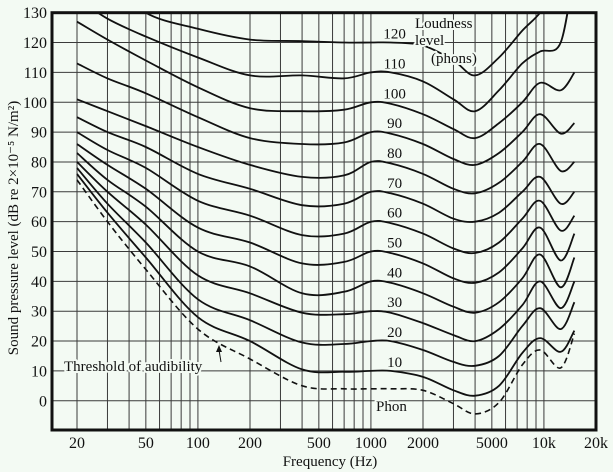 The image size is (613, 472). Describe the element at coordinates (423, 443) in the screenshot. I see `x-tick-label: 2000` at that location.